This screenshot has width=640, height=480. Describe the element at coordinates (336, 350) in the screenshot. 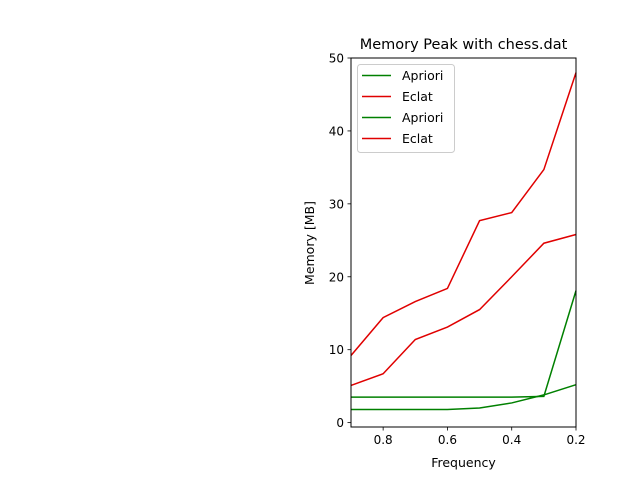

I see `y-tick-label: 10` at that location.